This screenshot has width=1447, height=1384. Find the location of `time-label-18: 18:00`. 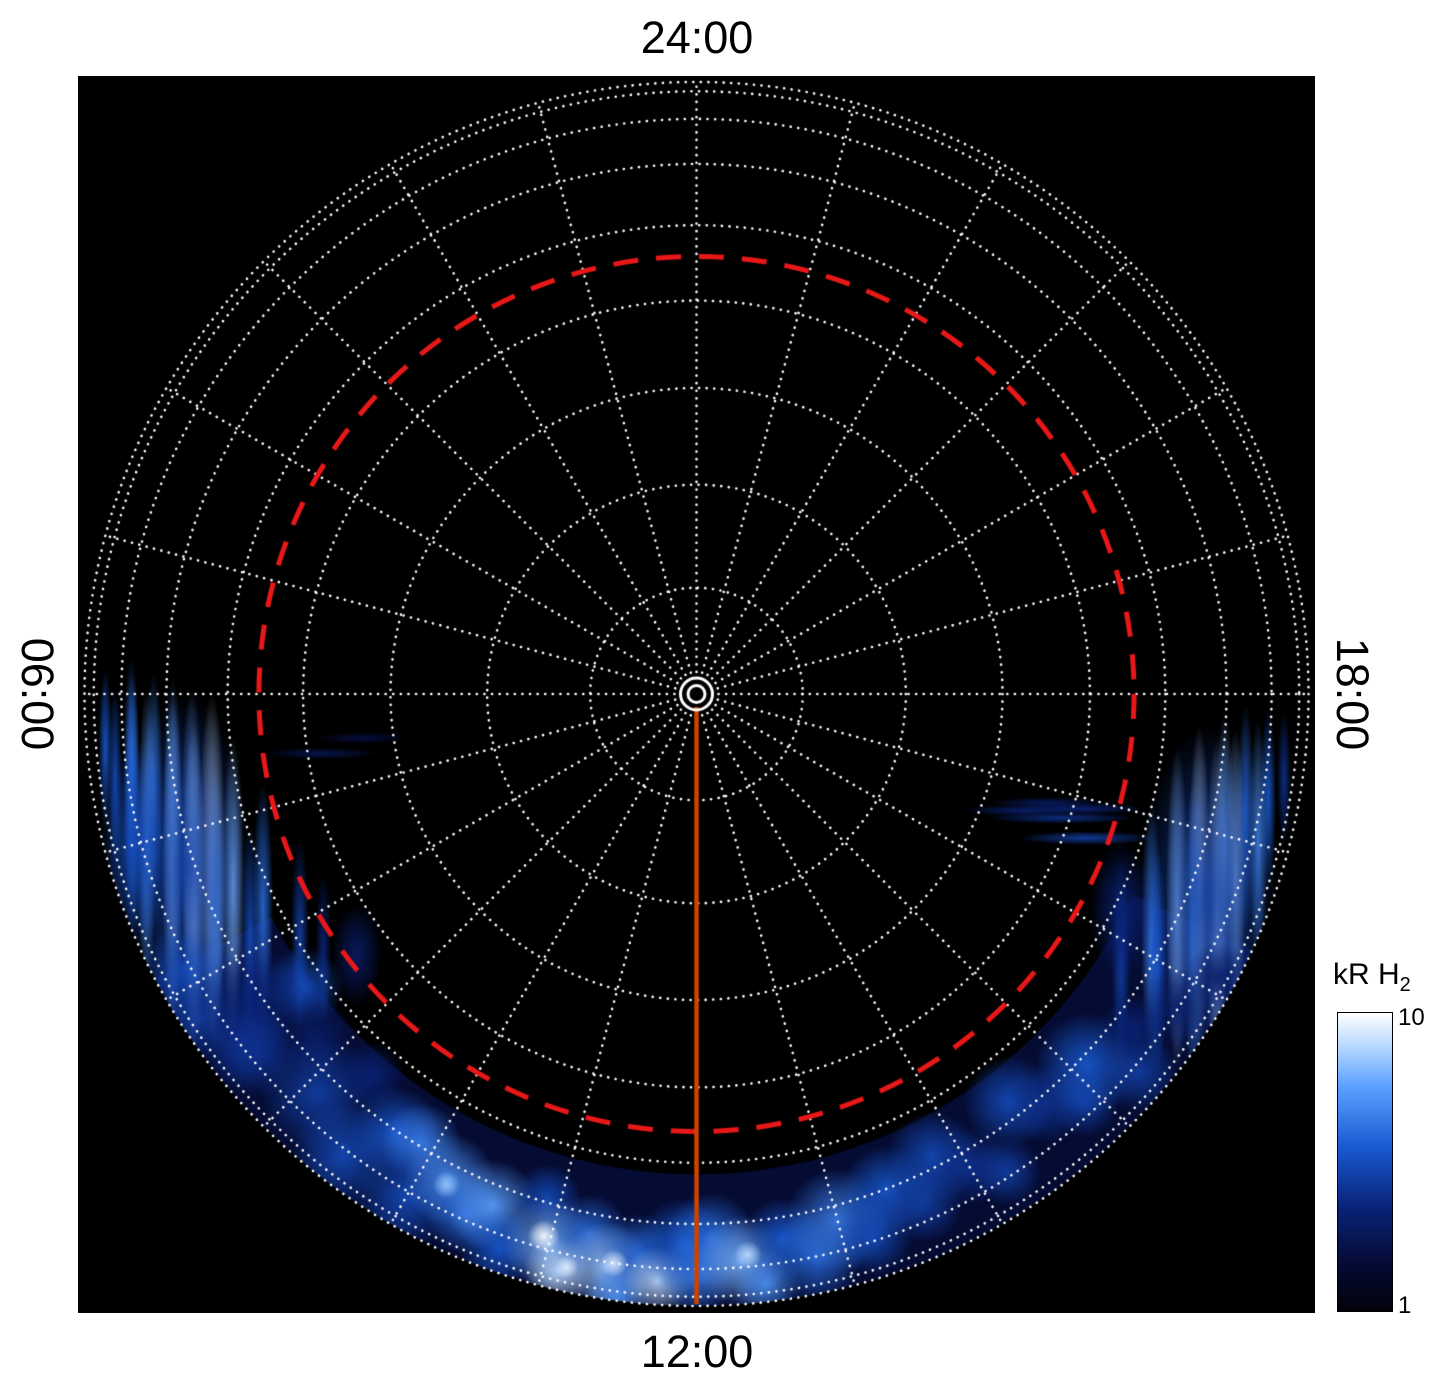

time-label-18: 18:00 is located at coordinates (1352, 694).